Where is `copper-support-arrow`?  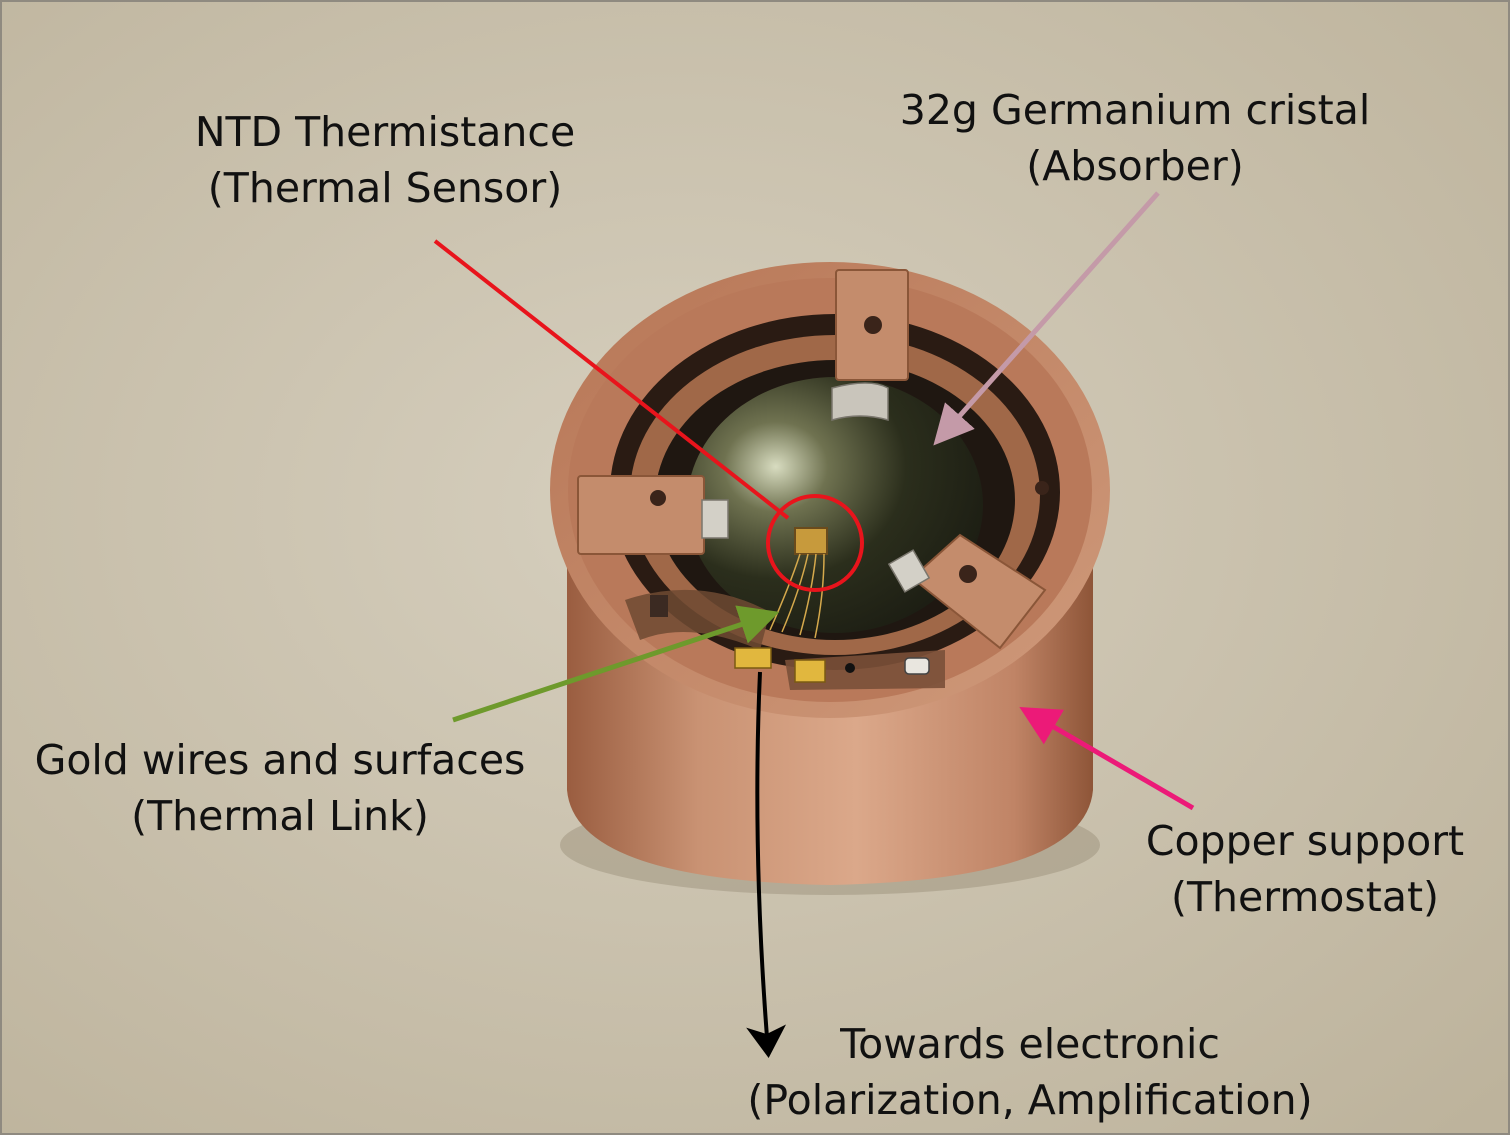 copper-support-arrow is located at coordinates (1107, 758).